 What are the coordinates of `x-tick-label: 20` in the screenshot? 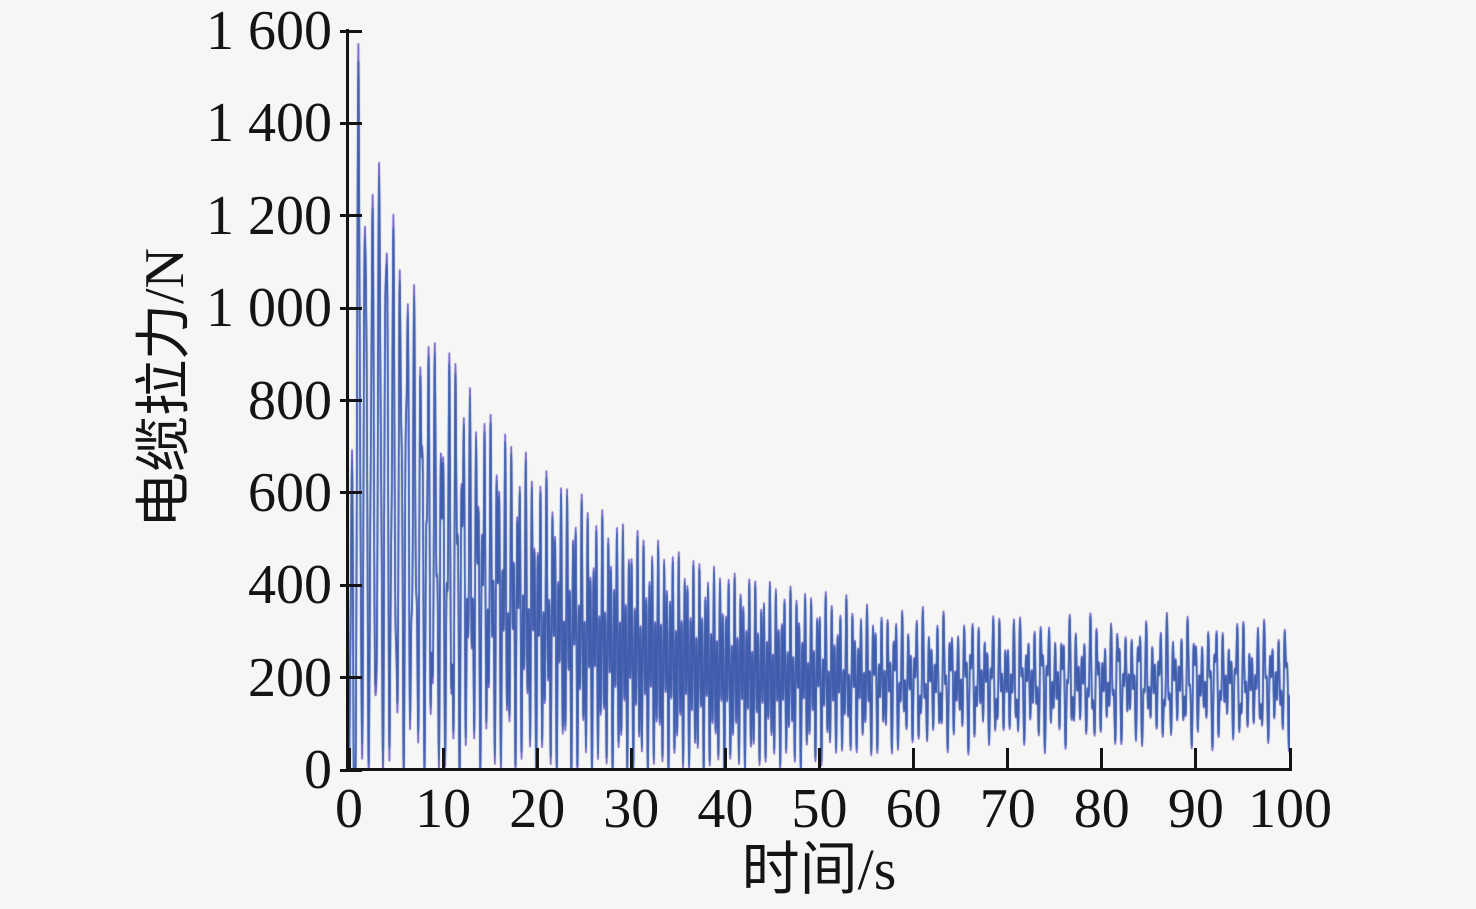 It's located at (537, 809).